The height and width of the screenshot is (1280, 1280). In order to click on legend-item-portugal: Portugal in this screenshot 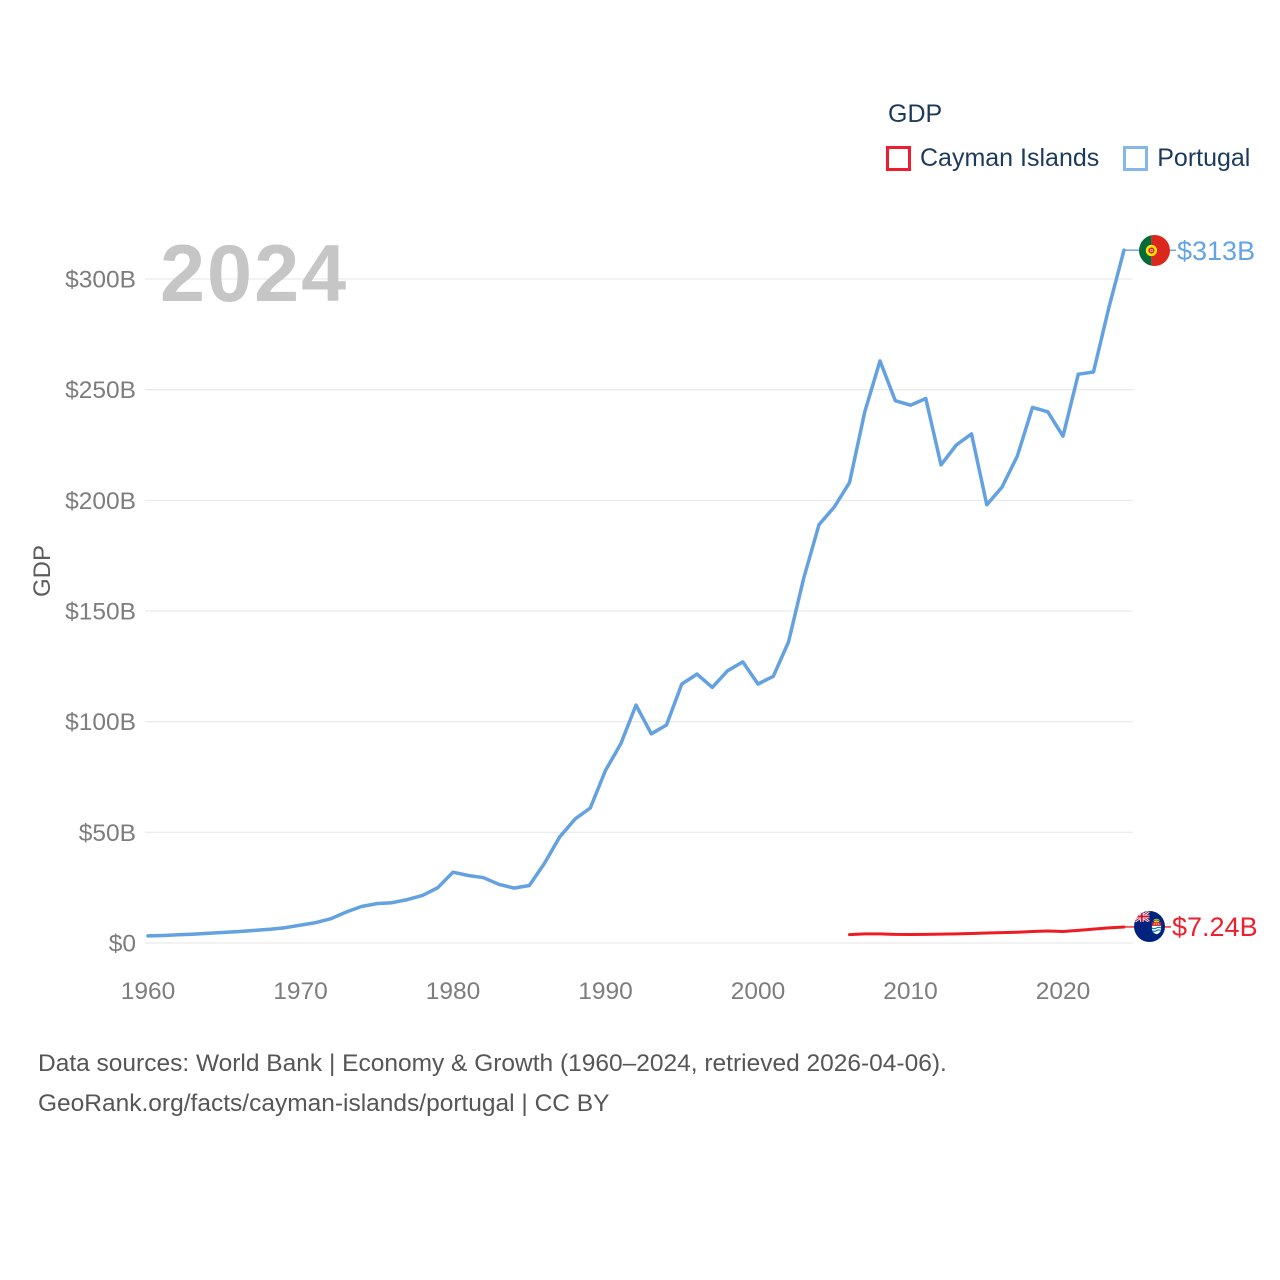, I will do `click(1186, 158)`.